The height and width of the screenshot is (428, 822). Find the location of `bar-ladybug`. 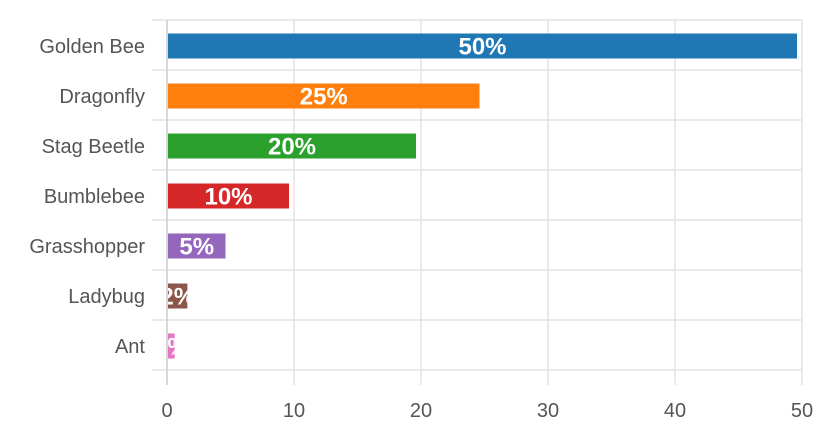

bar-ladybug is located at coordinates (178, 296).